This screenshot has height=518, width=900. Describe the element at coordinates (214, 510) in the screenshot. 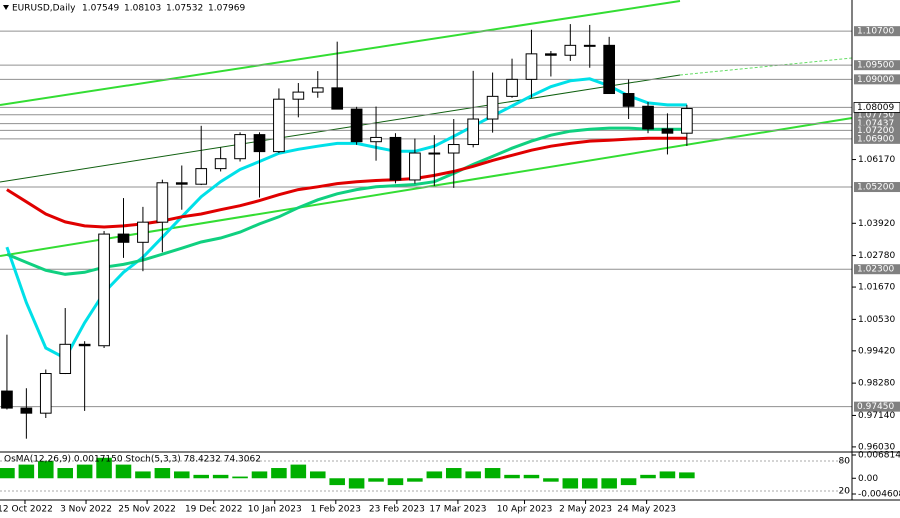

I see `x-tick-label: 19 Dec 2022` at that location.